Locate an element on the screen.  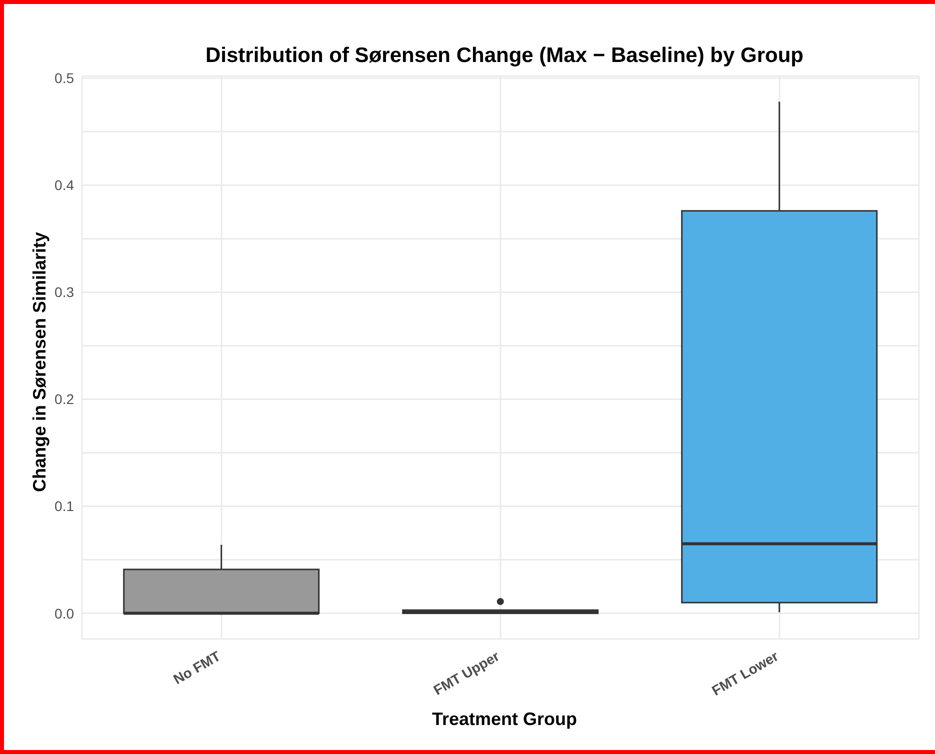
chart-title: Distribution of Sørensen Change (Max − Baseline) by Group is located at coordinates (504, 56).